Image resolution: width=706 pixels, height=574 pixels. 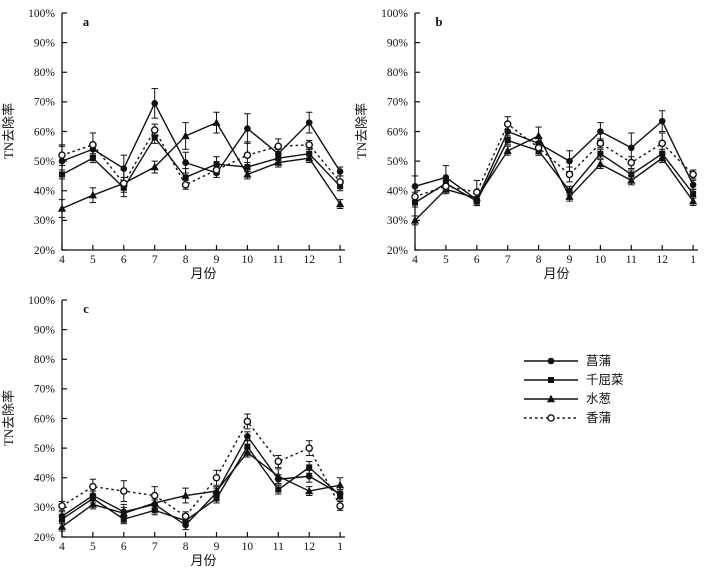 I want to click on filled-square-line-icon, so click(x=551, y=380).